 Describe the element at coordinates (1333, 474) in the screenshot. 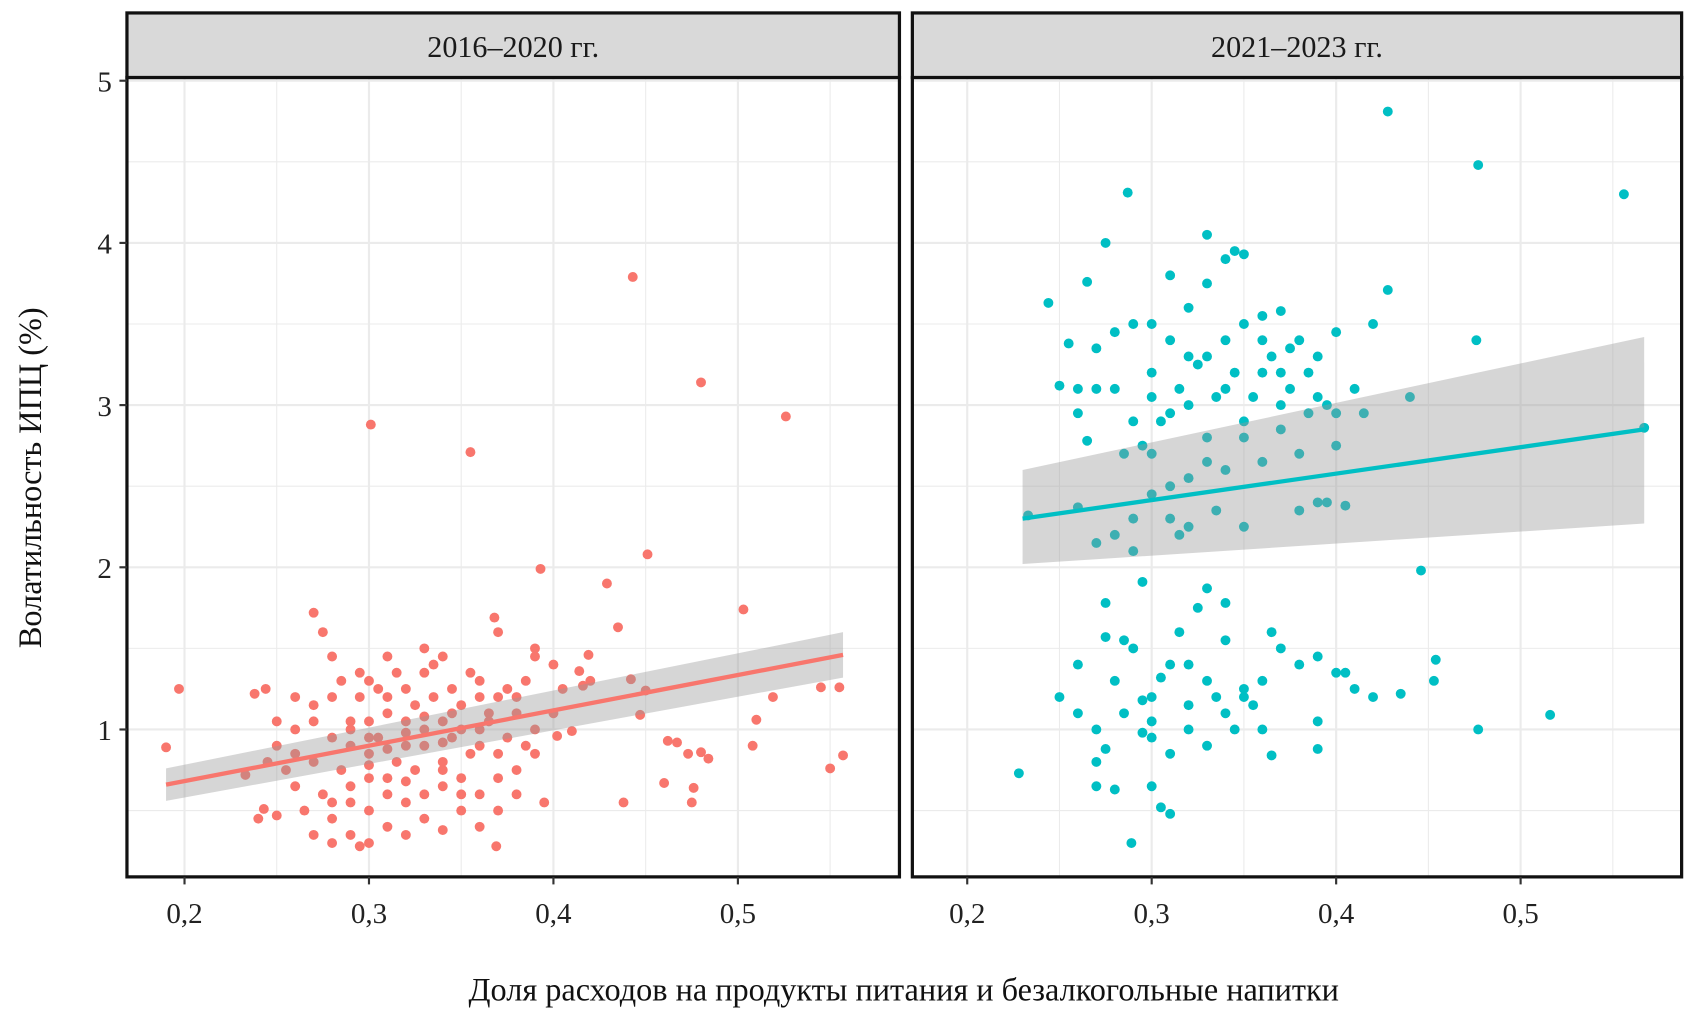

I see `regression-line` at that location.